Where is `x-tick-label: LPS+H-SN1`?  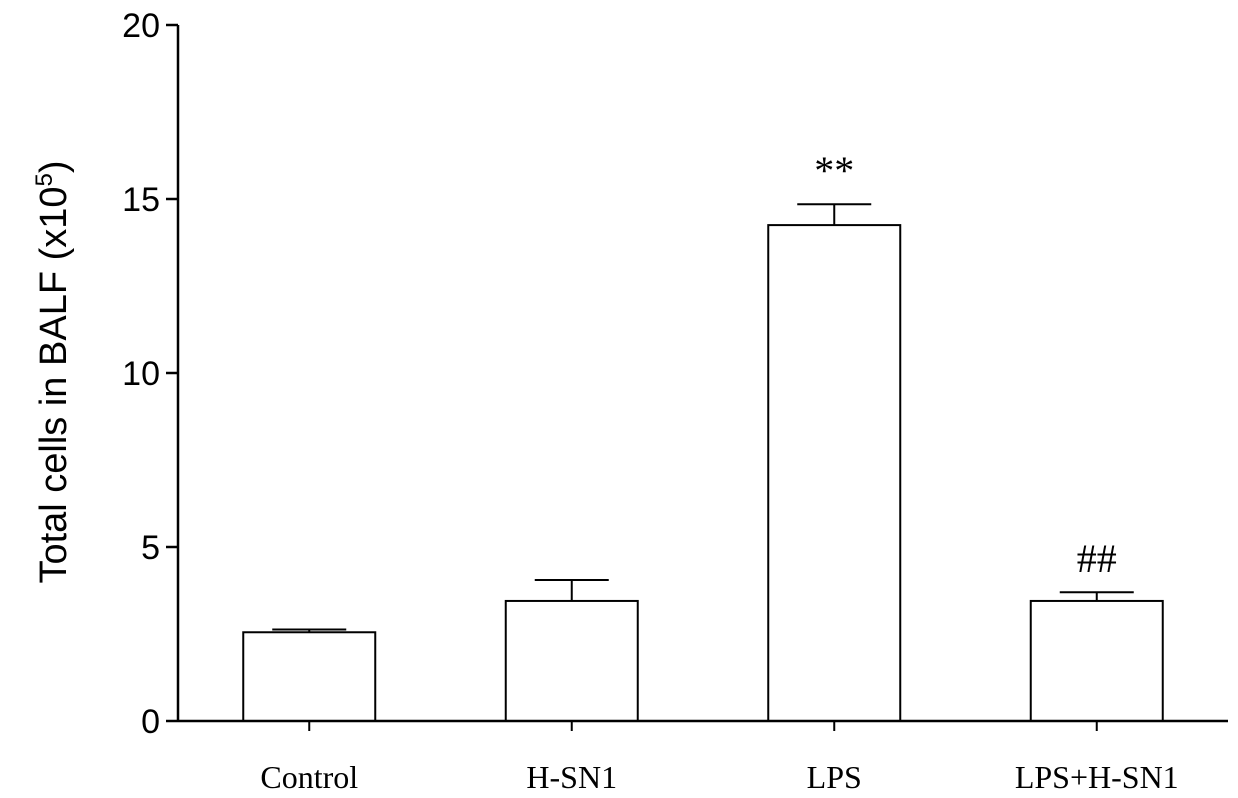 x-tick-label: LPS+H-SN1 is located at coordinates (1097, 777).